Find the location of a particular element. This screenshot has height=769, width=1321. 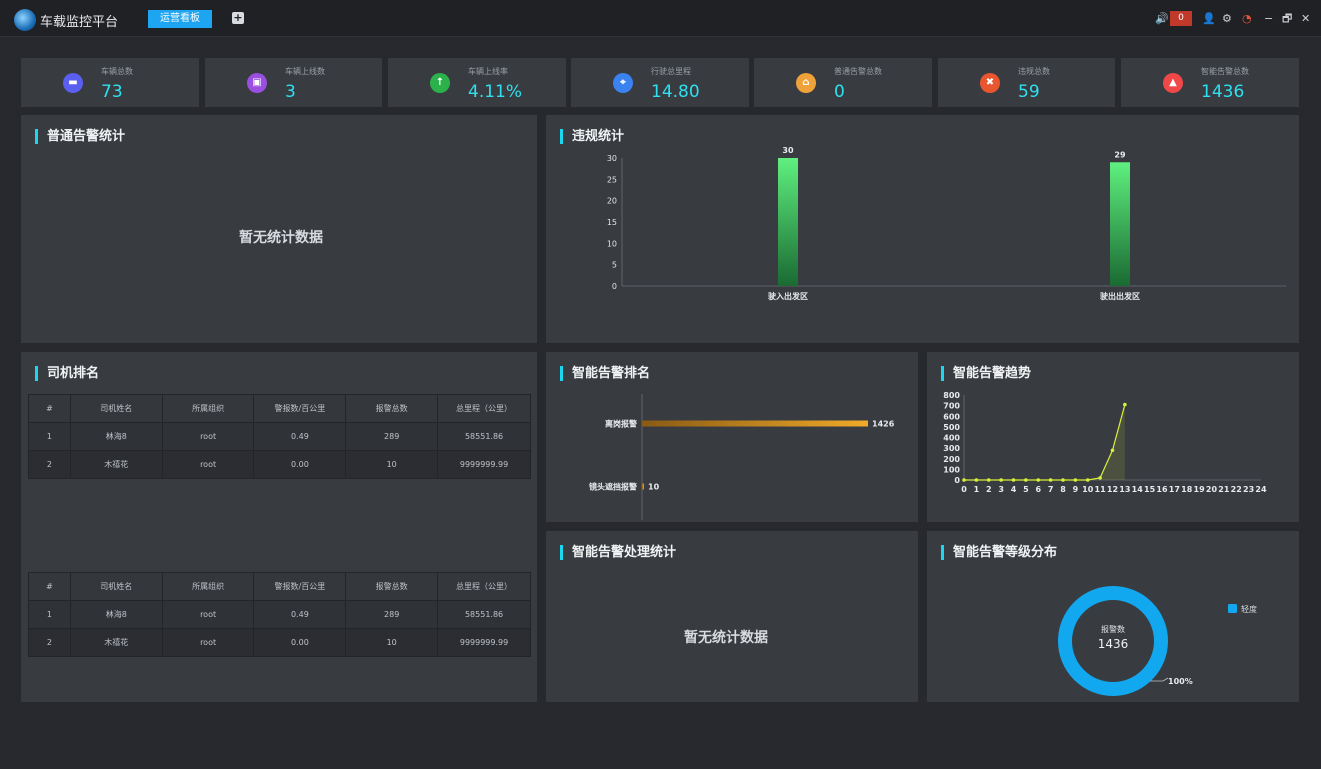

user-icon: 👤 is located at coordinates (1209, 18).